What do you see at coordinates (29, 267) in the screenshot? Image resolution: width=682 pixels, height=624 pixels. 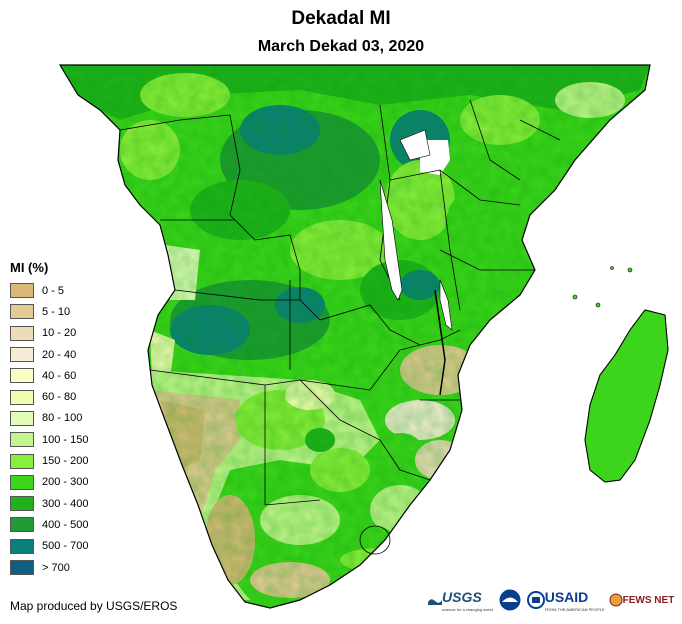 I see `legend-title: MI (%)` at bounding box center [29, 267].